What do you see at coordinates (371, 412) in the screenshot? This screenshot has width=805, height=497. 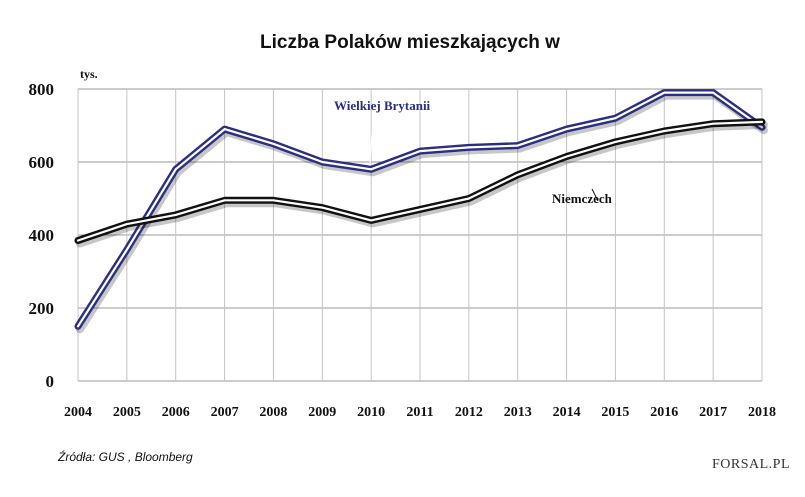 I see `x-tick-2010: 2010` at bounding box center [371, 412].